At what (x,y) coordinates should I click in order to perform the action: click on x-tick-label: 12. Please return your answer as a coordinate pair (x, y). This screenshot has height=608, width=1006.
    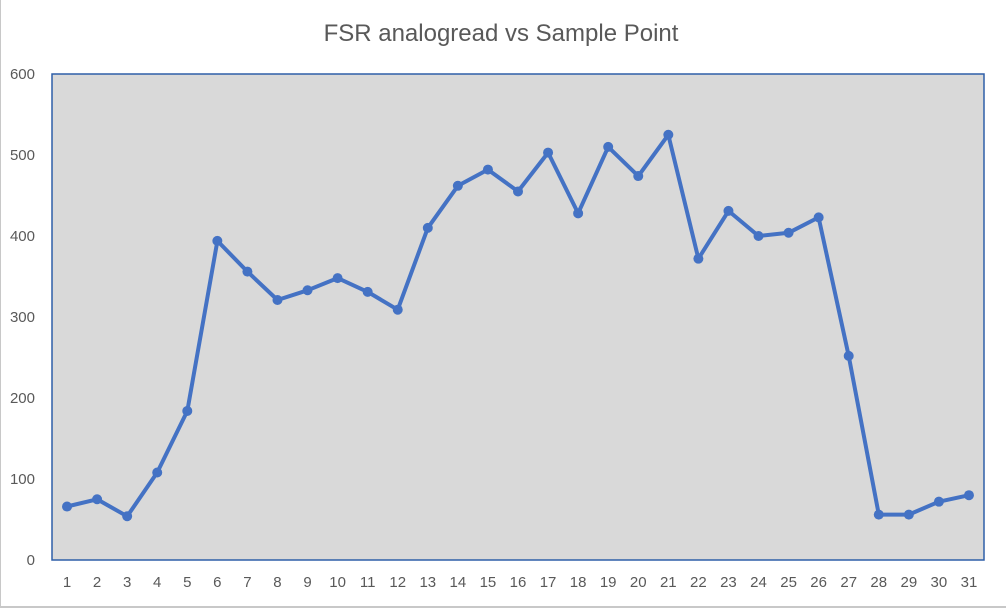
    Looking at the image, I should click on (397, 582).